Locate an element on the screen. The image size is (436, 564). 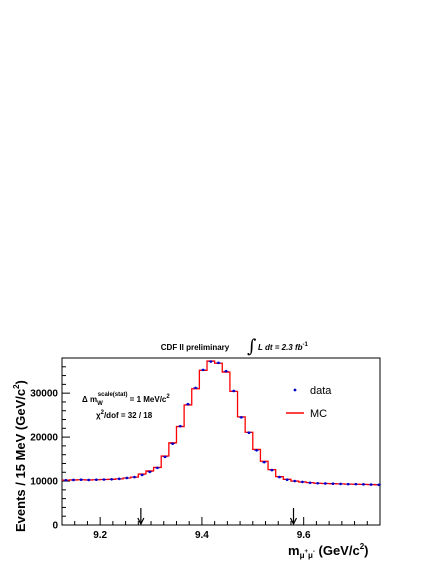
chart-title-right: ∫ L dt = 2.3 fb-1 is located at coordinates (278, 346).